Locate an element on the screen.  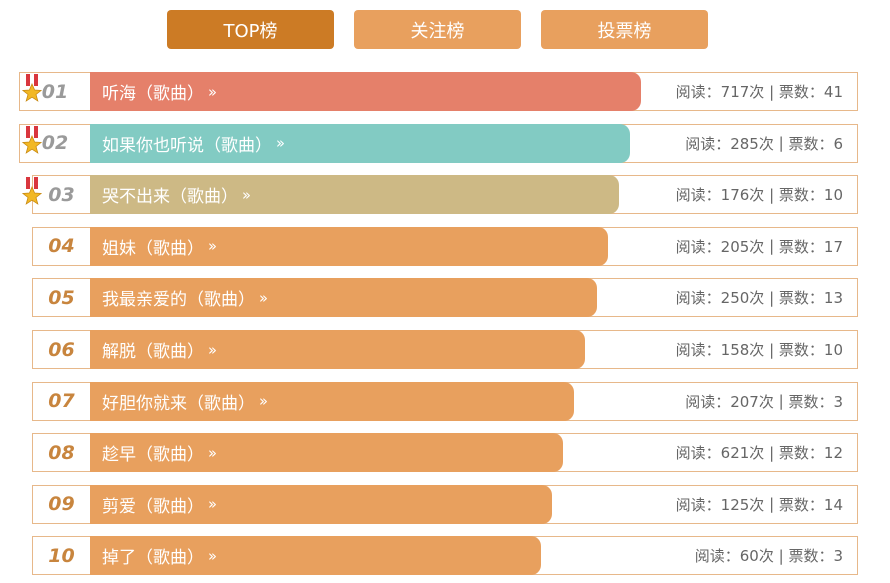
vote-count: 票数：41 is located at coordinates (810, 92).